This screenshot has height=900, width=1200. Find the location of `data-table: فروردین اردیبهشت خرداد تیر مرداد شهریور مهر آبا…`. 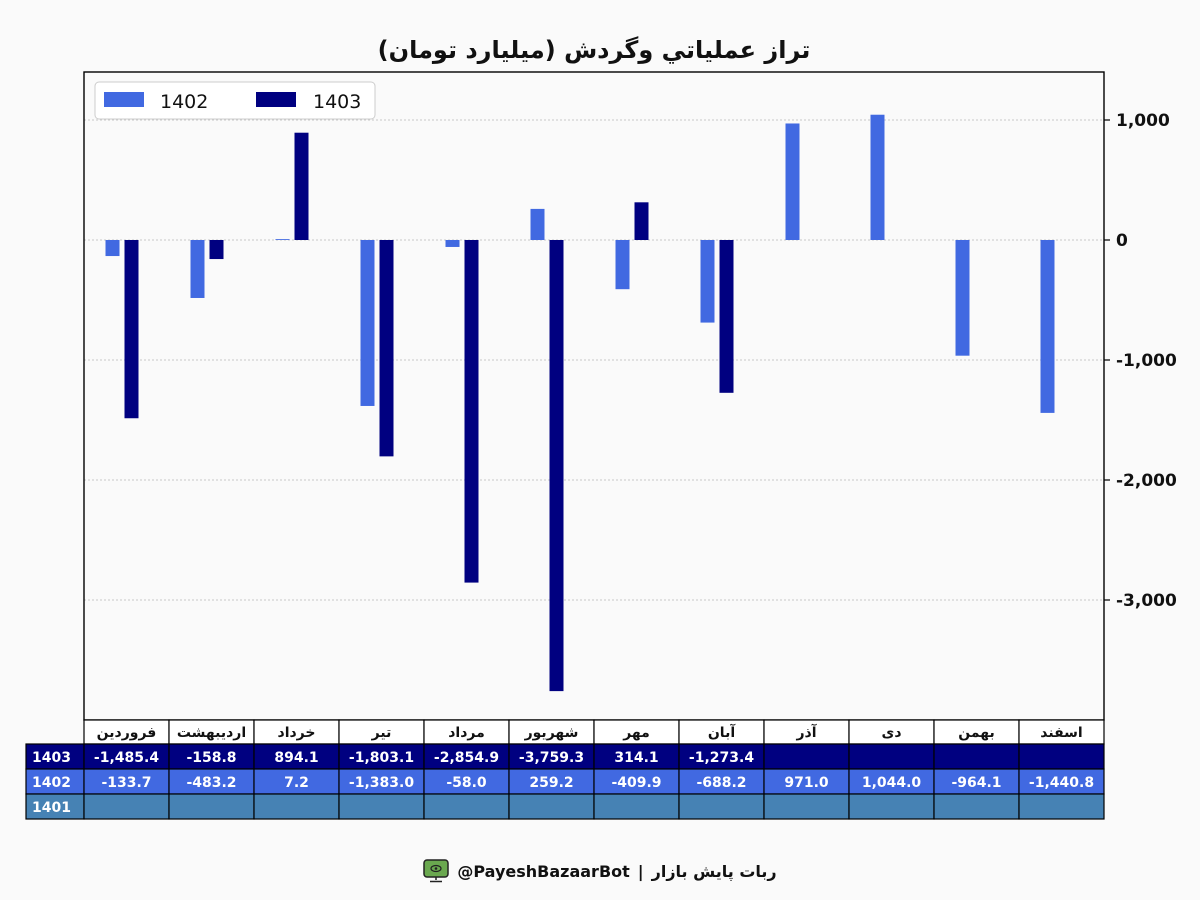

data-table: فروردین اردیبهشت خرداد تیر مرداد شهریور مهر آبا… is located at coordinates (565, 769).